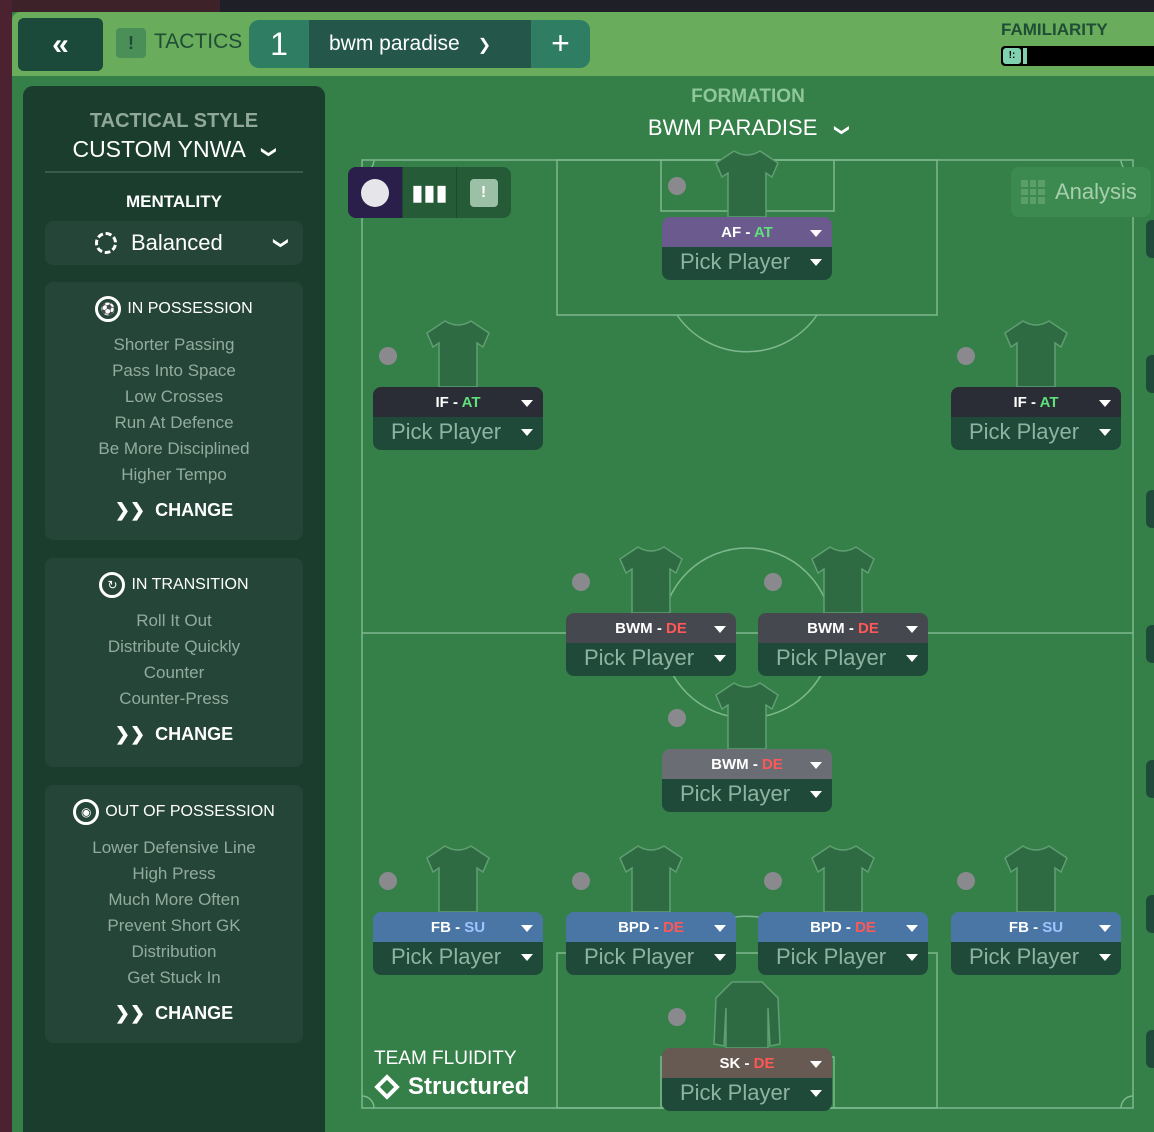 The width and height of the screenshot is (1154, 1132). I want to click on duty: DE, so click(673, 927).